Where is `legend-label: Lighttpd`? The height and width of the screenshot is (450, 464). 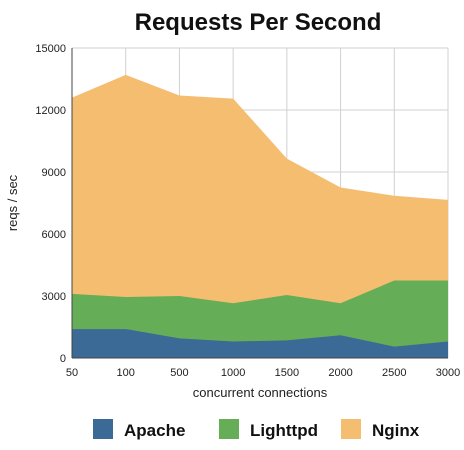 legend-label: Lighttpd is located at coordinates (284, 430).